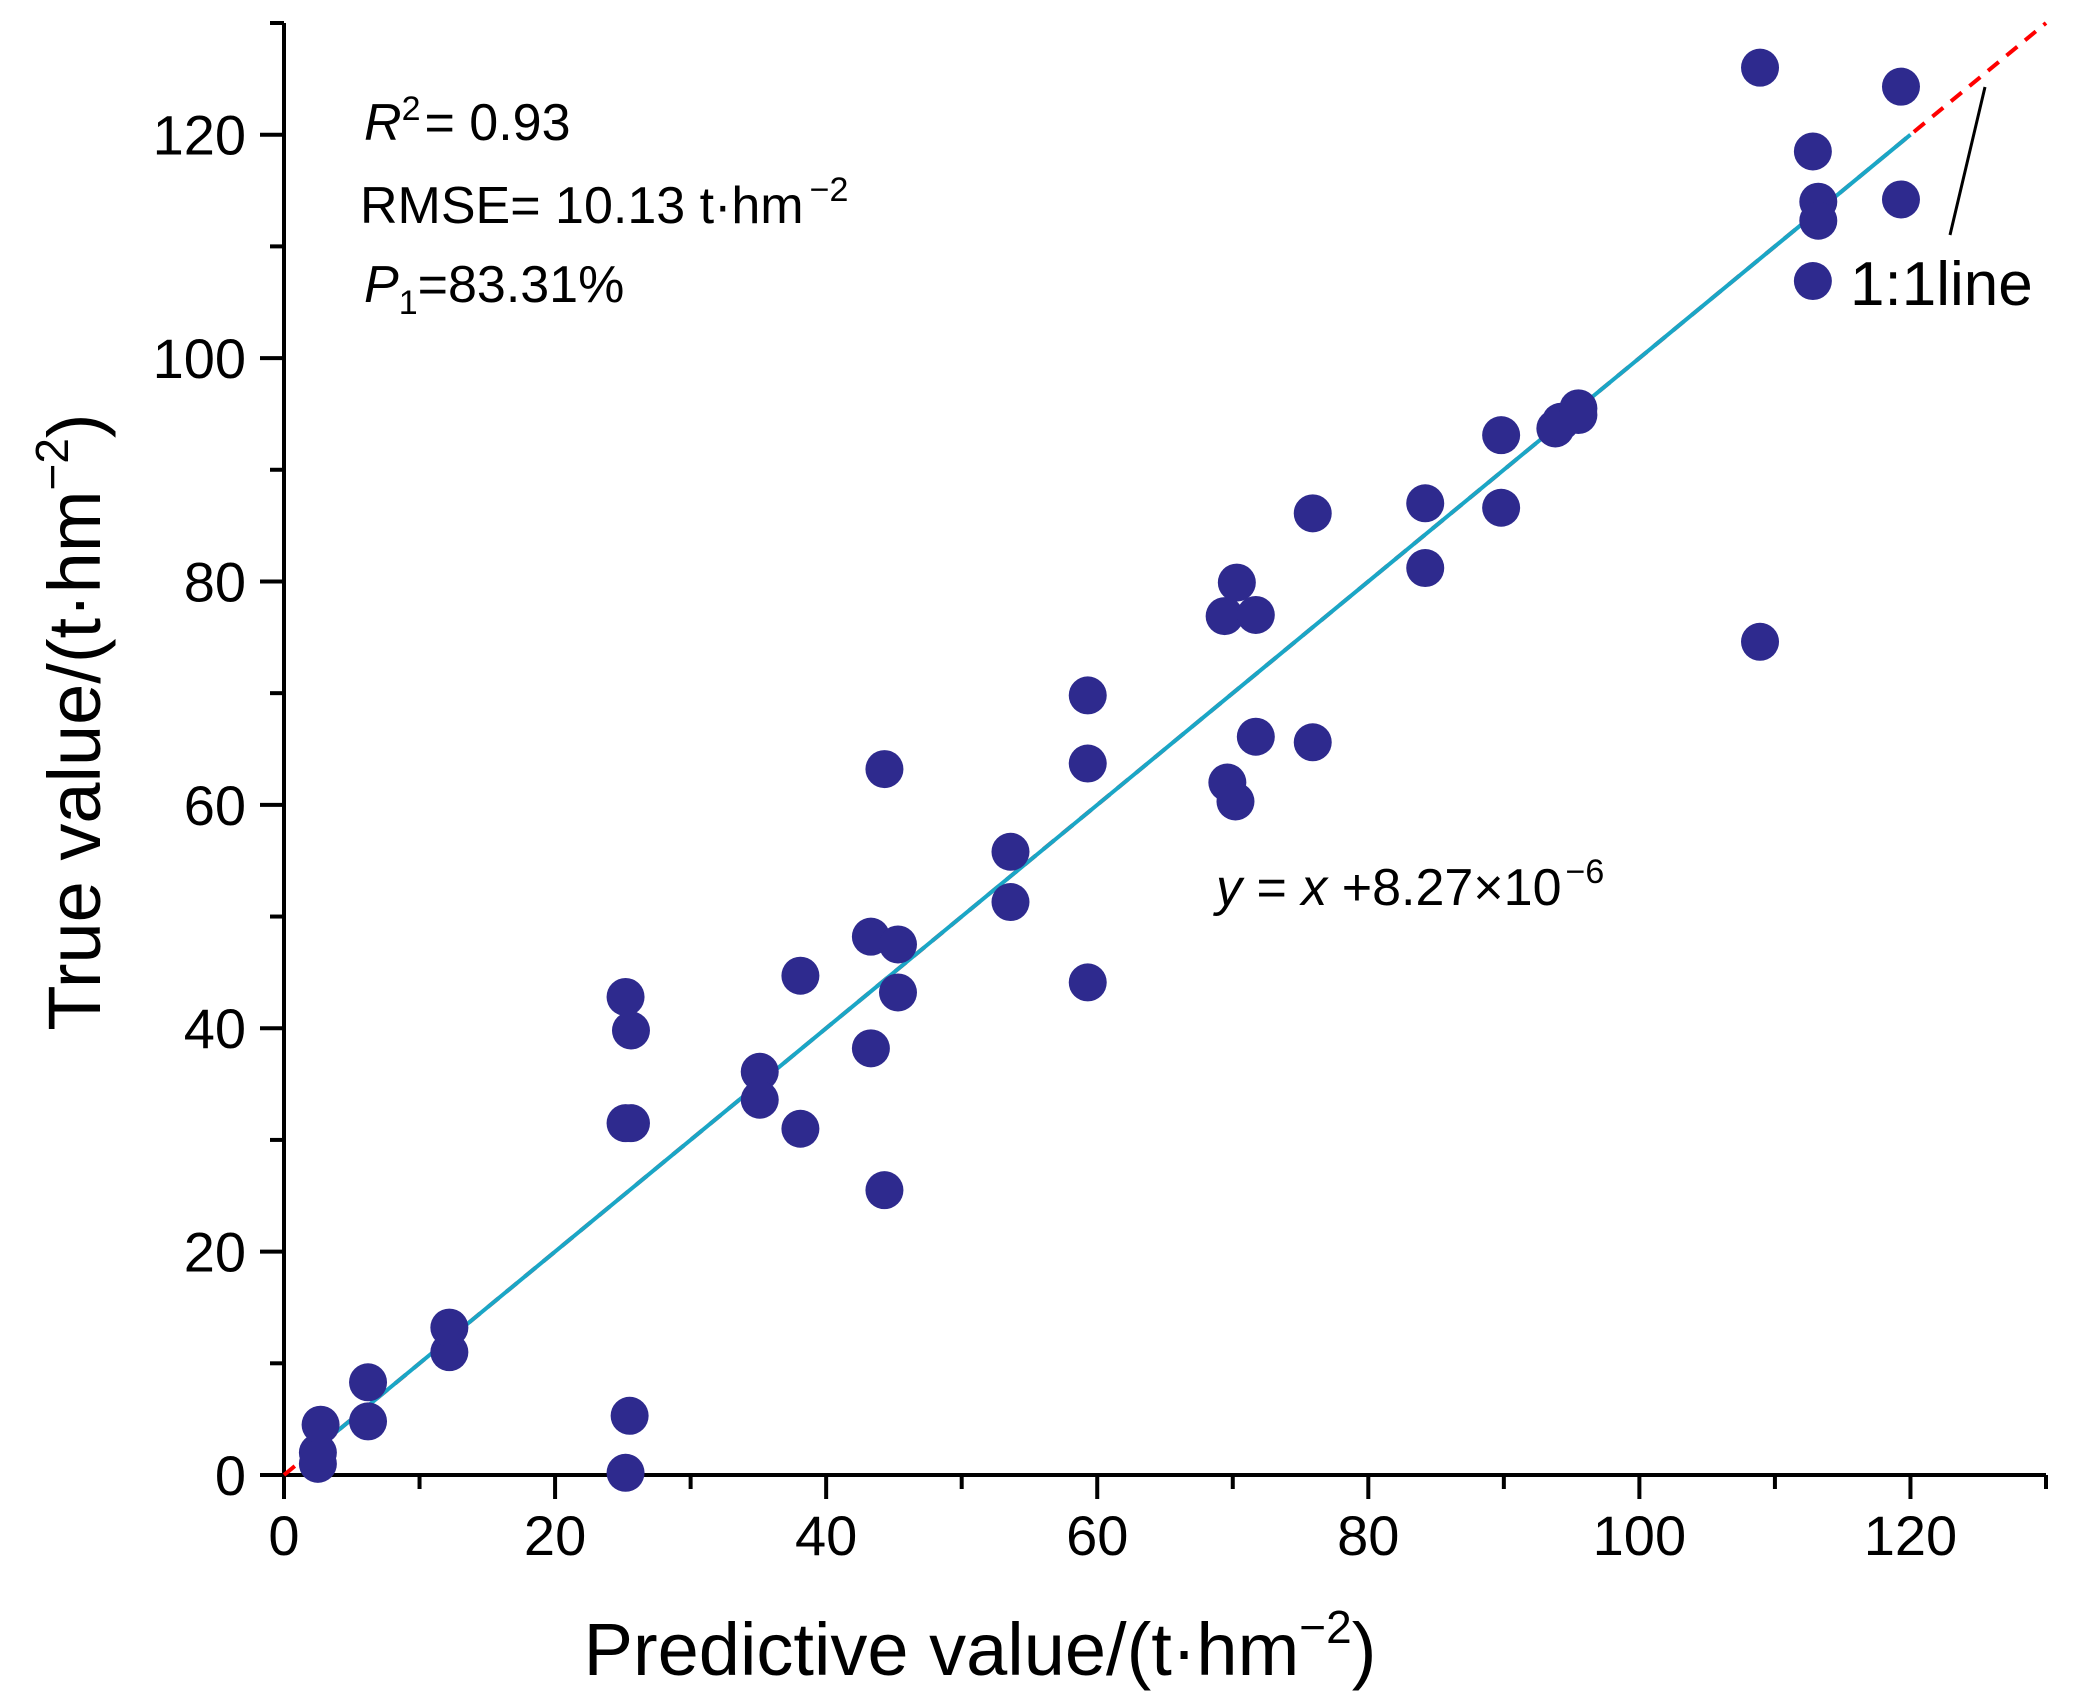  I want to click on x-axis-title: Predictive value/(t·hm−2), so click(980, 1646).